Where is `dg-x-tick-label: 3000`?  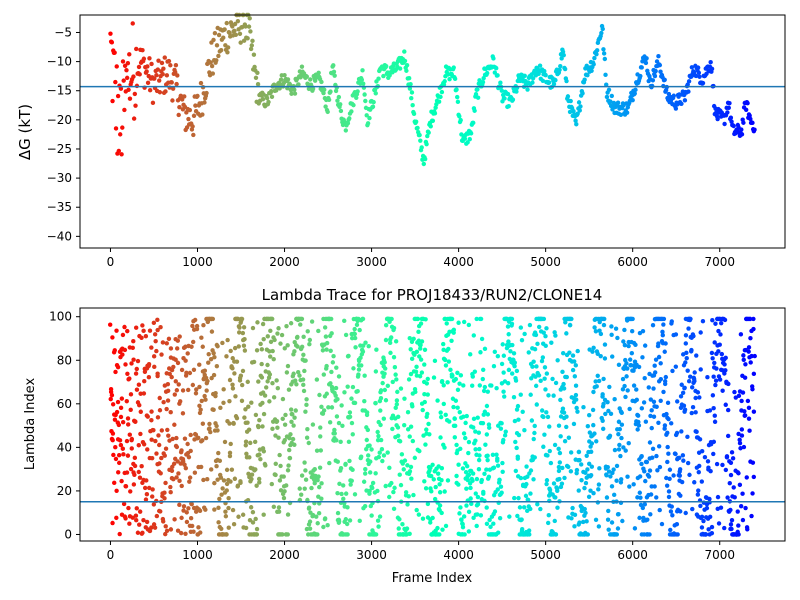
dg-x-tick-label: 3000 is located at coordinates (371, 262).